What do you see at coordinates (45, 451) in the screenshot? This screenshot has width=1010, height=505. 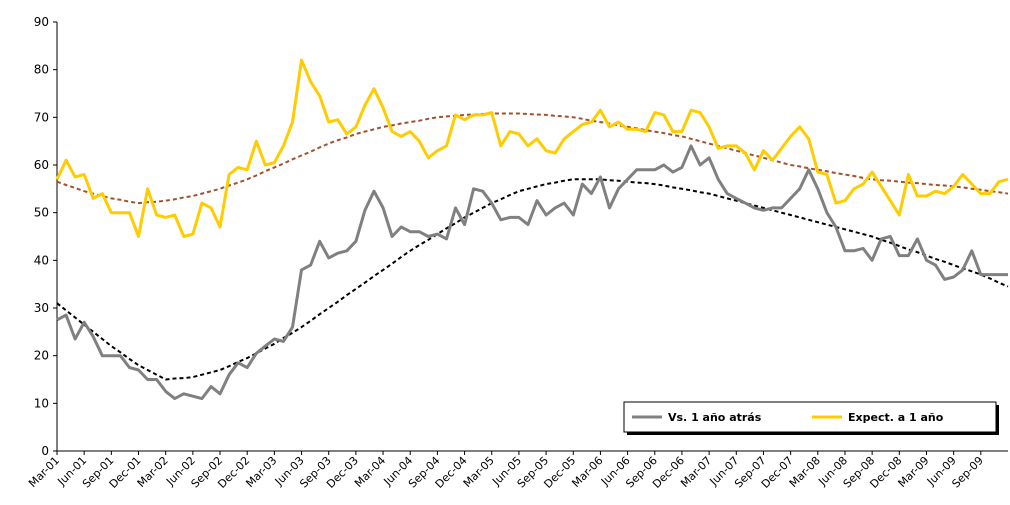 I see `y-tick-label: 0` at bounding box center [45, 451].